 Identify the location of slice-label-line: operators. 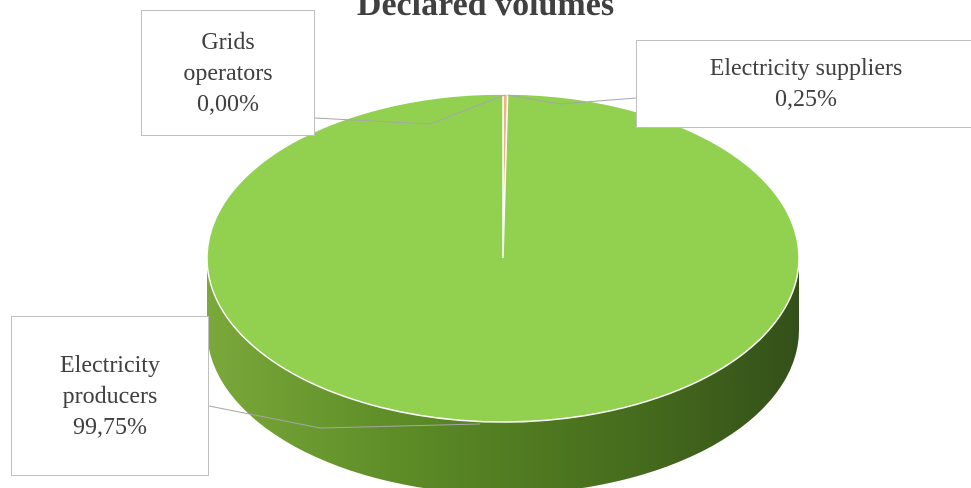
(228, 72).